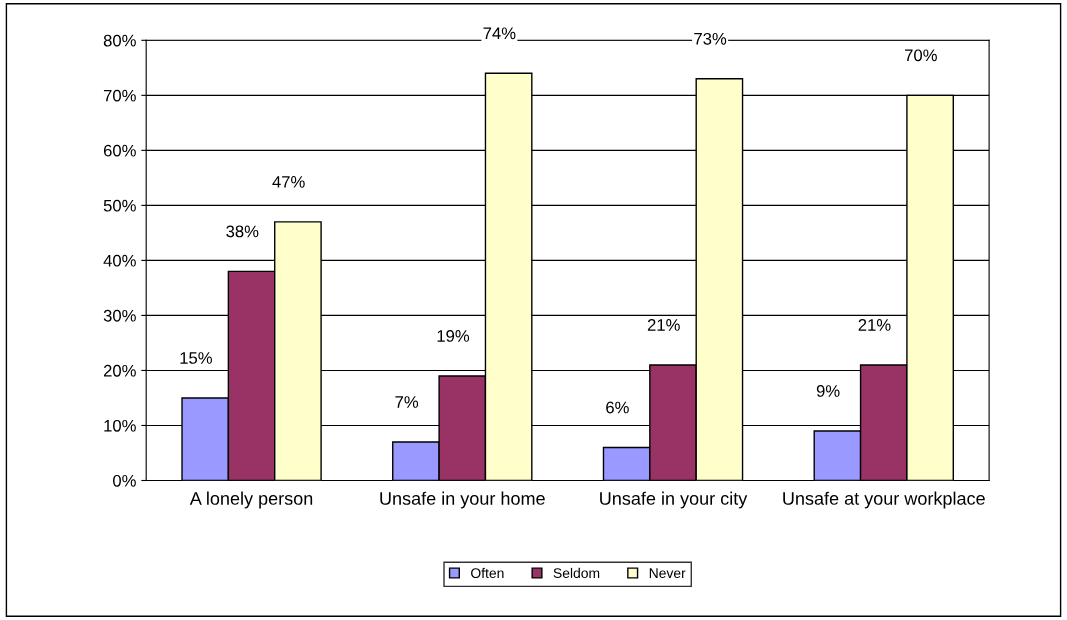 The height and width of the screenshot is (620, 1067). What do you see at coordinates (242, 231) in the screenshot?
I see `data-label: 38%` at bounding box center [242, 231].